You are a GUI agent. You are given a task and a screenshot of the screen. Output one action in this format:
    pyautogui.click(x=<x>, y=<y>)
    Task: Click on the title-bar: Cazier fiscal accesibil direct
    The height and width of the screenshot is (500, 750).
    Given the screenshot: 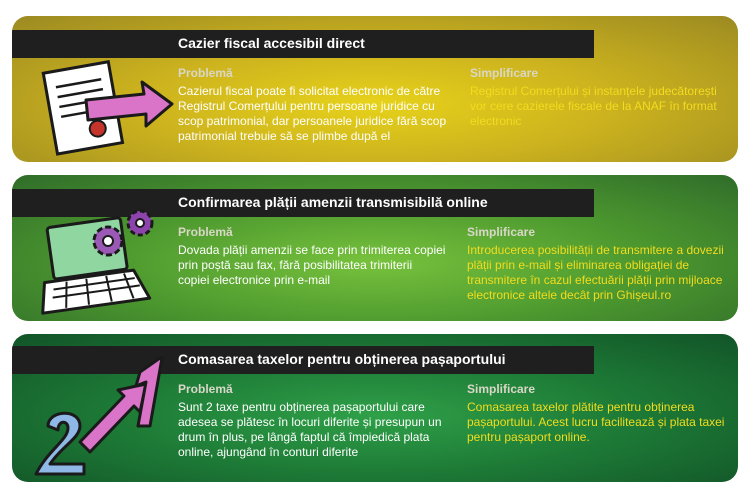 What is the action you would take?
    pyautogui.click(x=303, y=44)
    